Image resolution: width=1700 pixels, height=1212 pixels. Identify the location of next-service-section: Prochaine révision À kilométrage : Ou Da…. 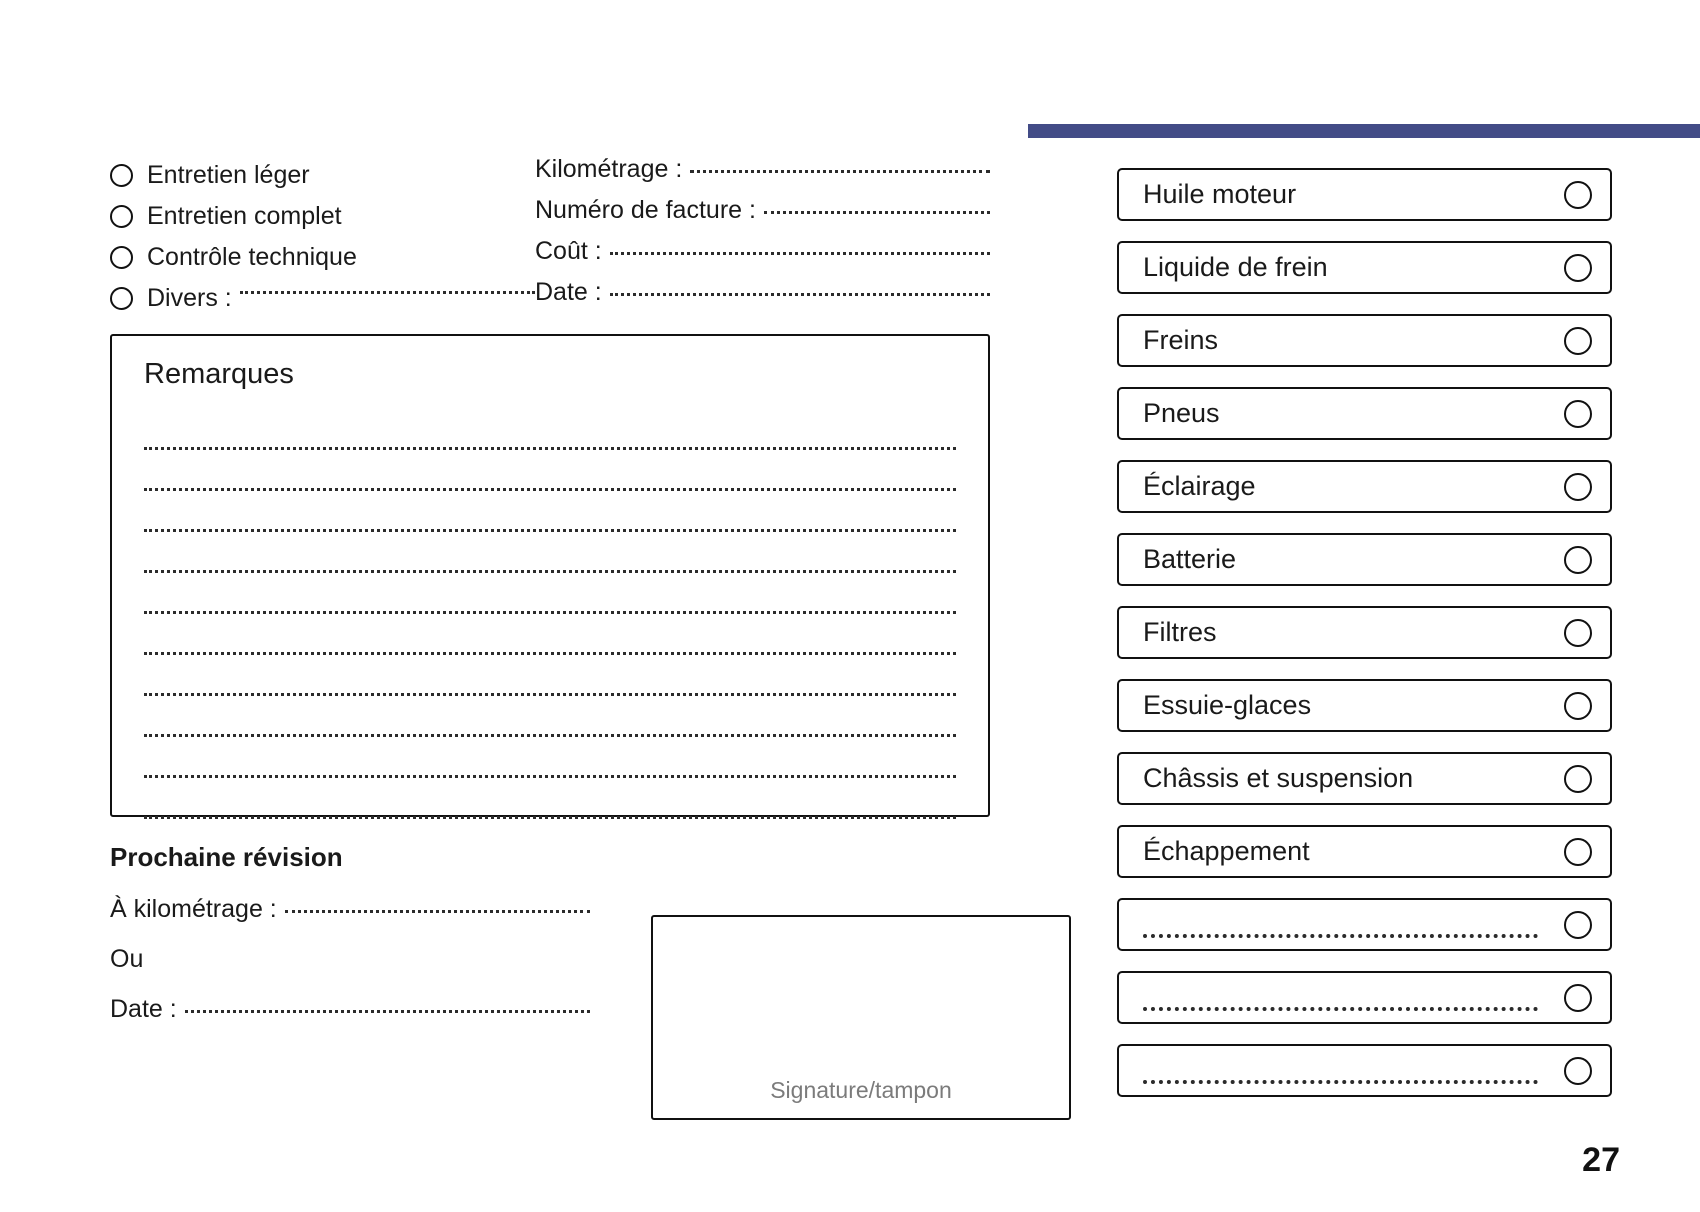
(350, 943).